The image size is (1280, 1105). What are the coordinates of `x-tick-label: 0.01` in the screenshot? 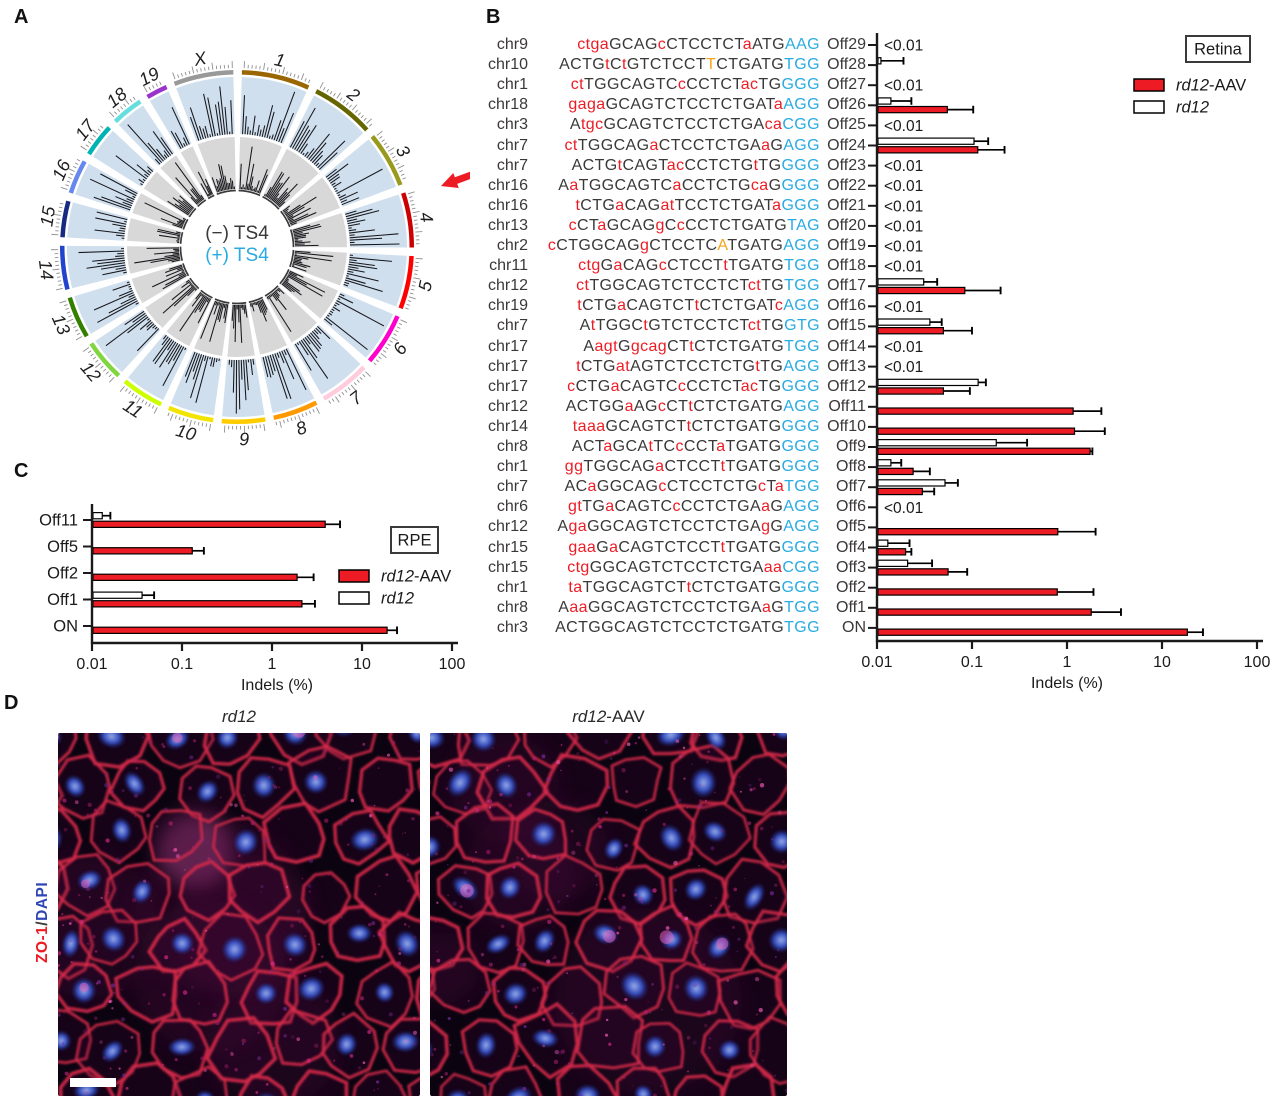 It's located at (876, 662).